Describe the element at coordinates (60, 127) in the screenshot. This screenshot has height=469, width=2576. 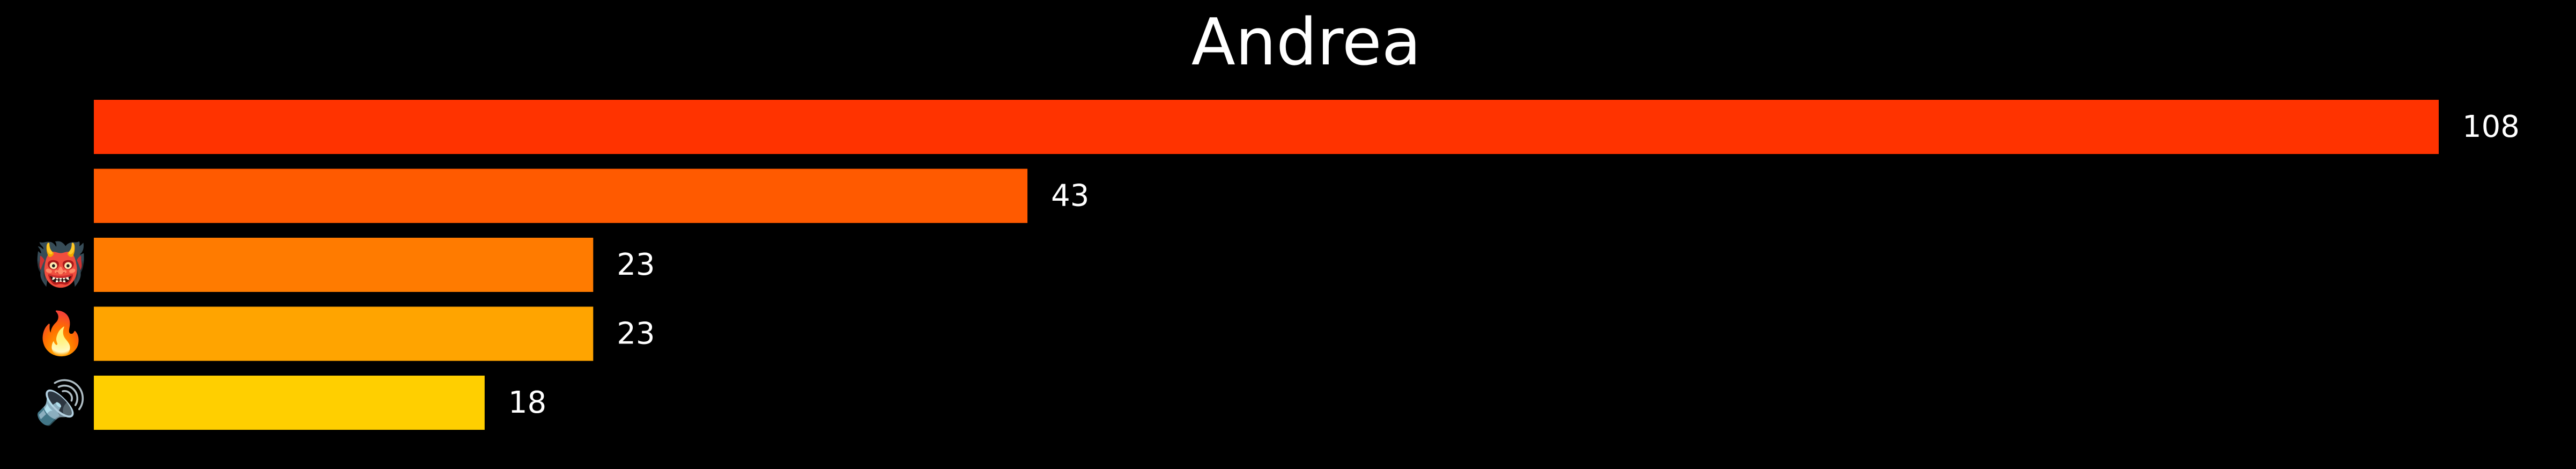
I see `loudly-crying-face-icon: 😭` at that location.